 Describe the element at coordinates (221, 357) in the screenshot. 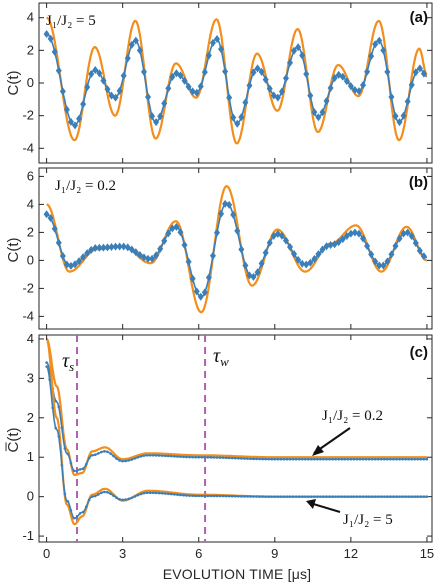

I see `tau-w-label: τw` at that location.